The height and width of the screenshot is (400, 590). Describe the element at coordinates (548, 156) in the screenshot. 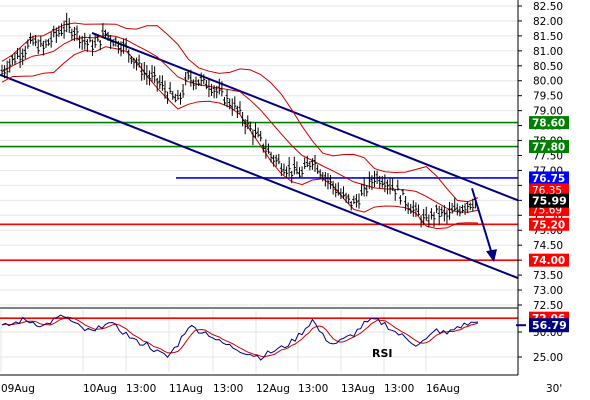

I see `price-tick-label: 77.50` at that location.